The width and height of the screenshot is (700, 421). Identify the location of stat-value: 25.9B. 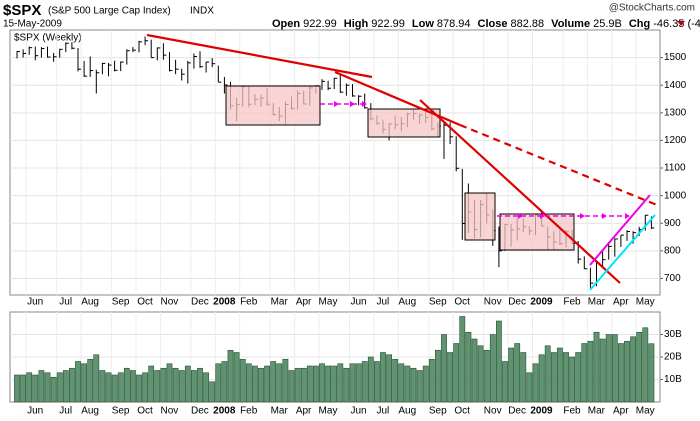
(607, 24).